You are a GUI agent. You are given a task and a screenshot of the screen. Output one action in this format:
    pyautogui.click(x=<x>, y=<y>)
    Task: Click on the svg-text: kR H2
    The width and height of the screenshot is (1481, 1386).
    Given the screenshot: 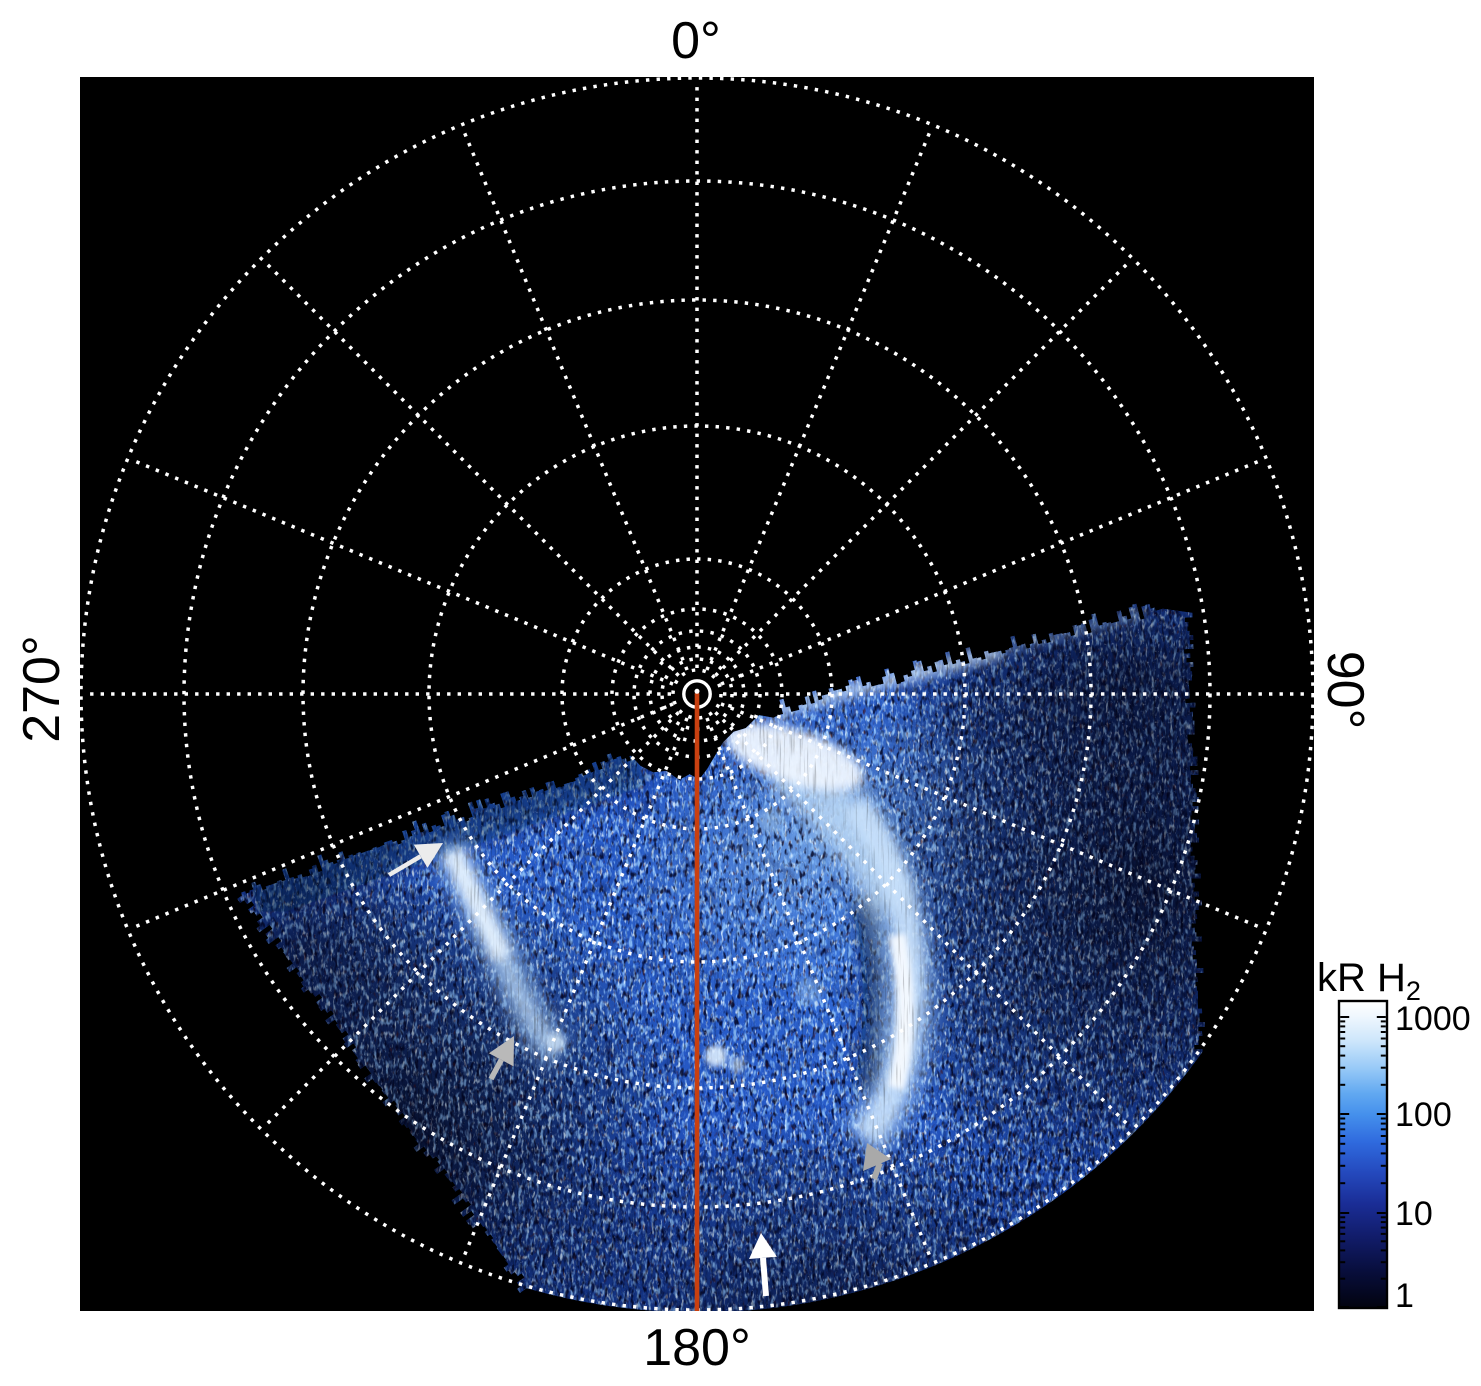 What is the action you would take?
    pyautogui.click(x=1369, y=981)
    